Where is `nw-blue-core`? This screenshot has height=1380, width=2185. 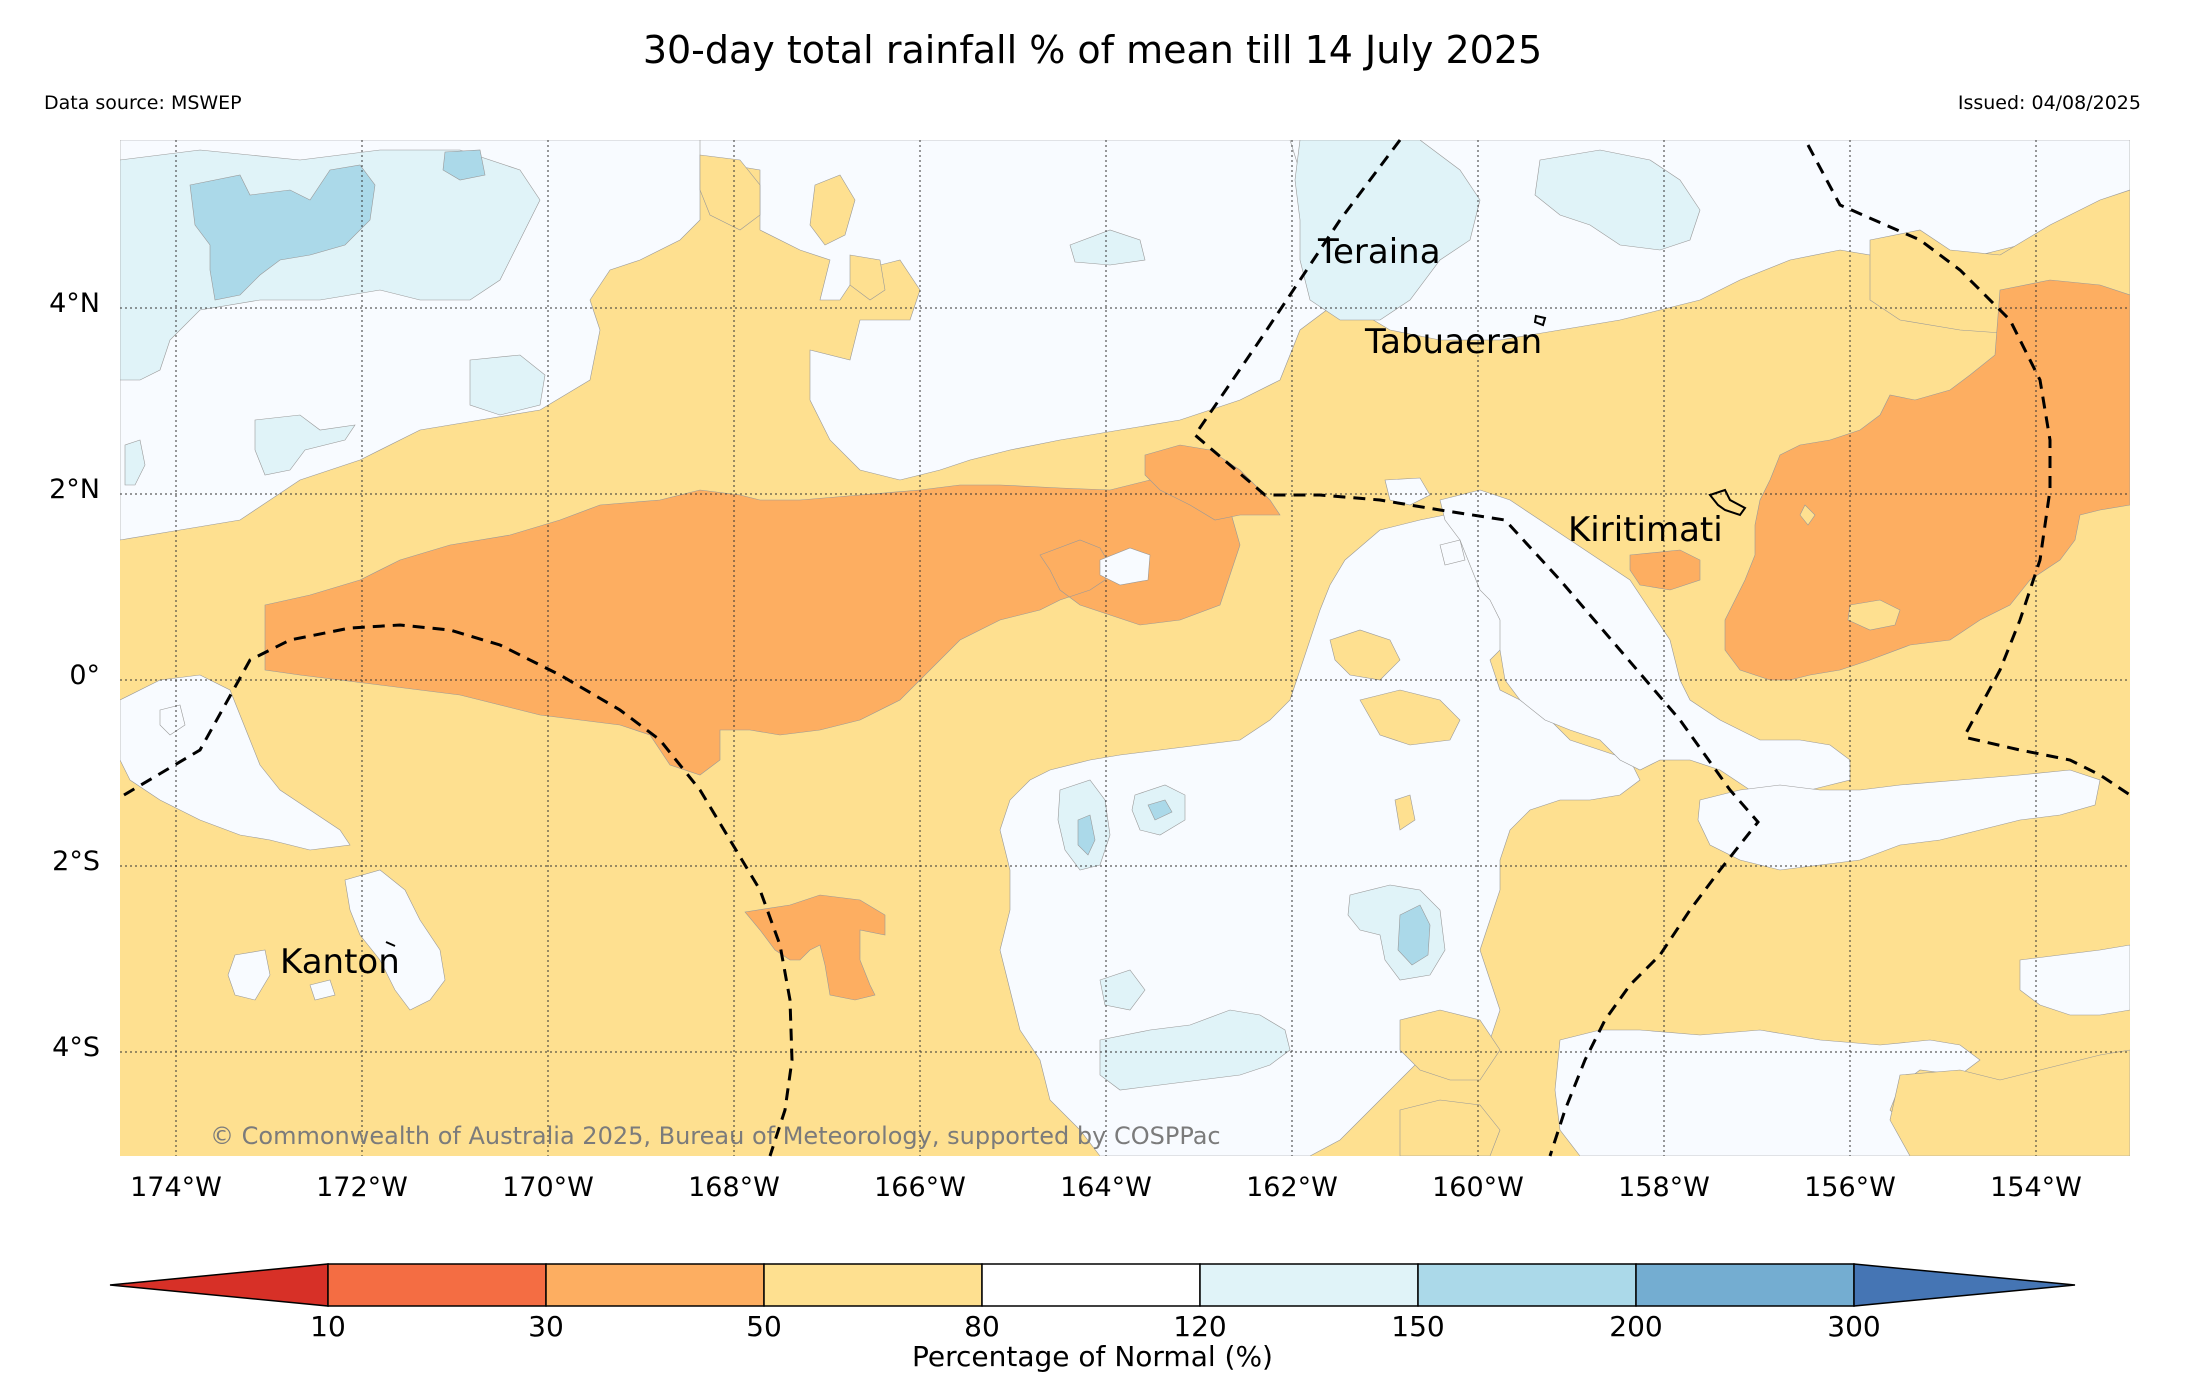
nw-blue-core is located at coordinates (282, 232).